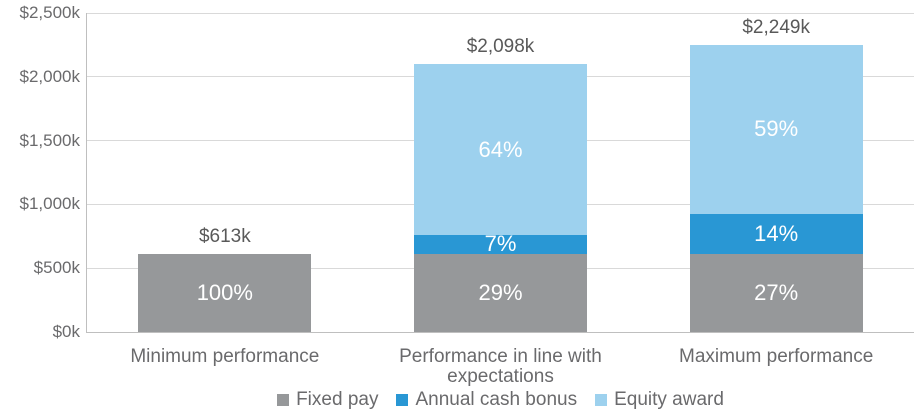 This screenshot has height=414, width=914. Describe the element at coordinates (776, 28) in the screenshot. I see `bar-total-label: $2,249k` at that location.